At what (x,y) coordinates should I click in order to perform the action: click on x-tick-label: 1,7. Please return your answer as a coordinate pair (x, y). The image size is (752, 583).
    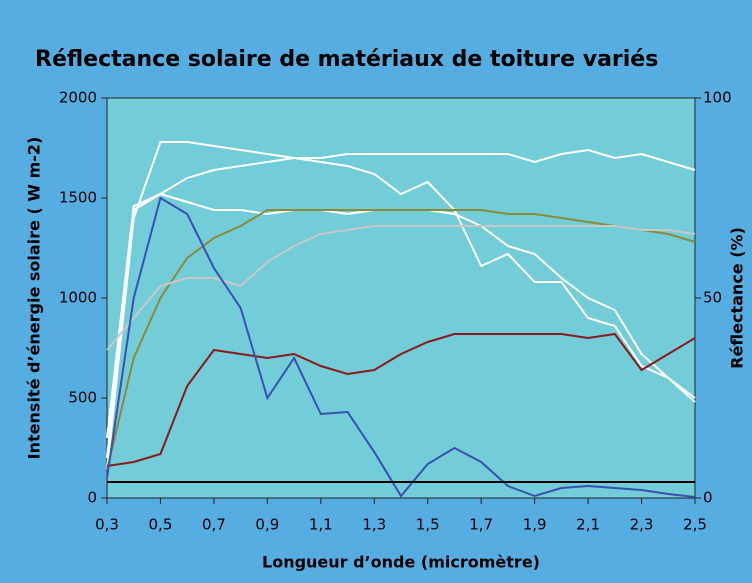
    Looking at the image, I should click on (481, 525).